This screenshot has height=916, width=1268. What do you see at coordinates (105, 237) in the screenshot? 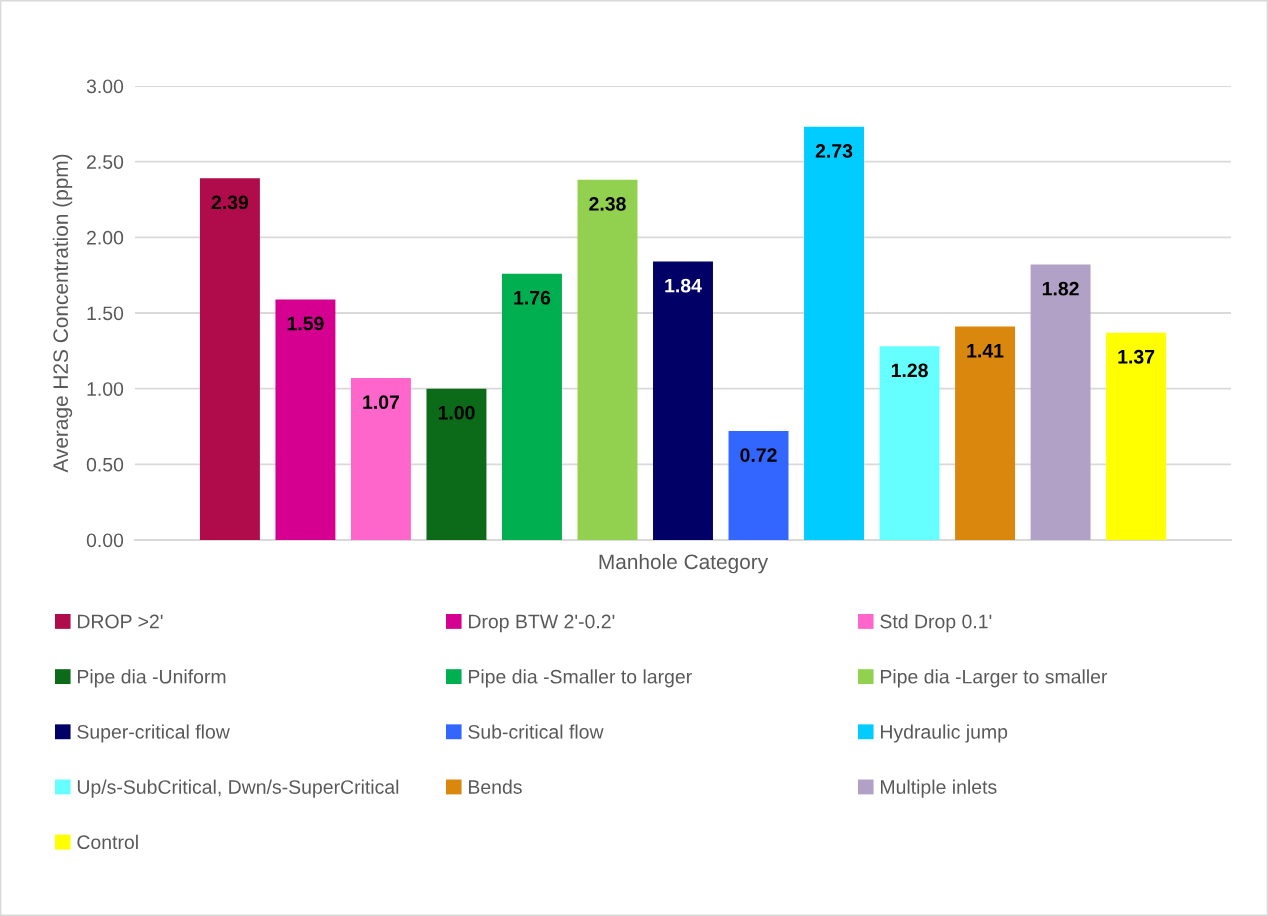
I see `y-tick-label: 2.00` at bounding box center [105, 237].